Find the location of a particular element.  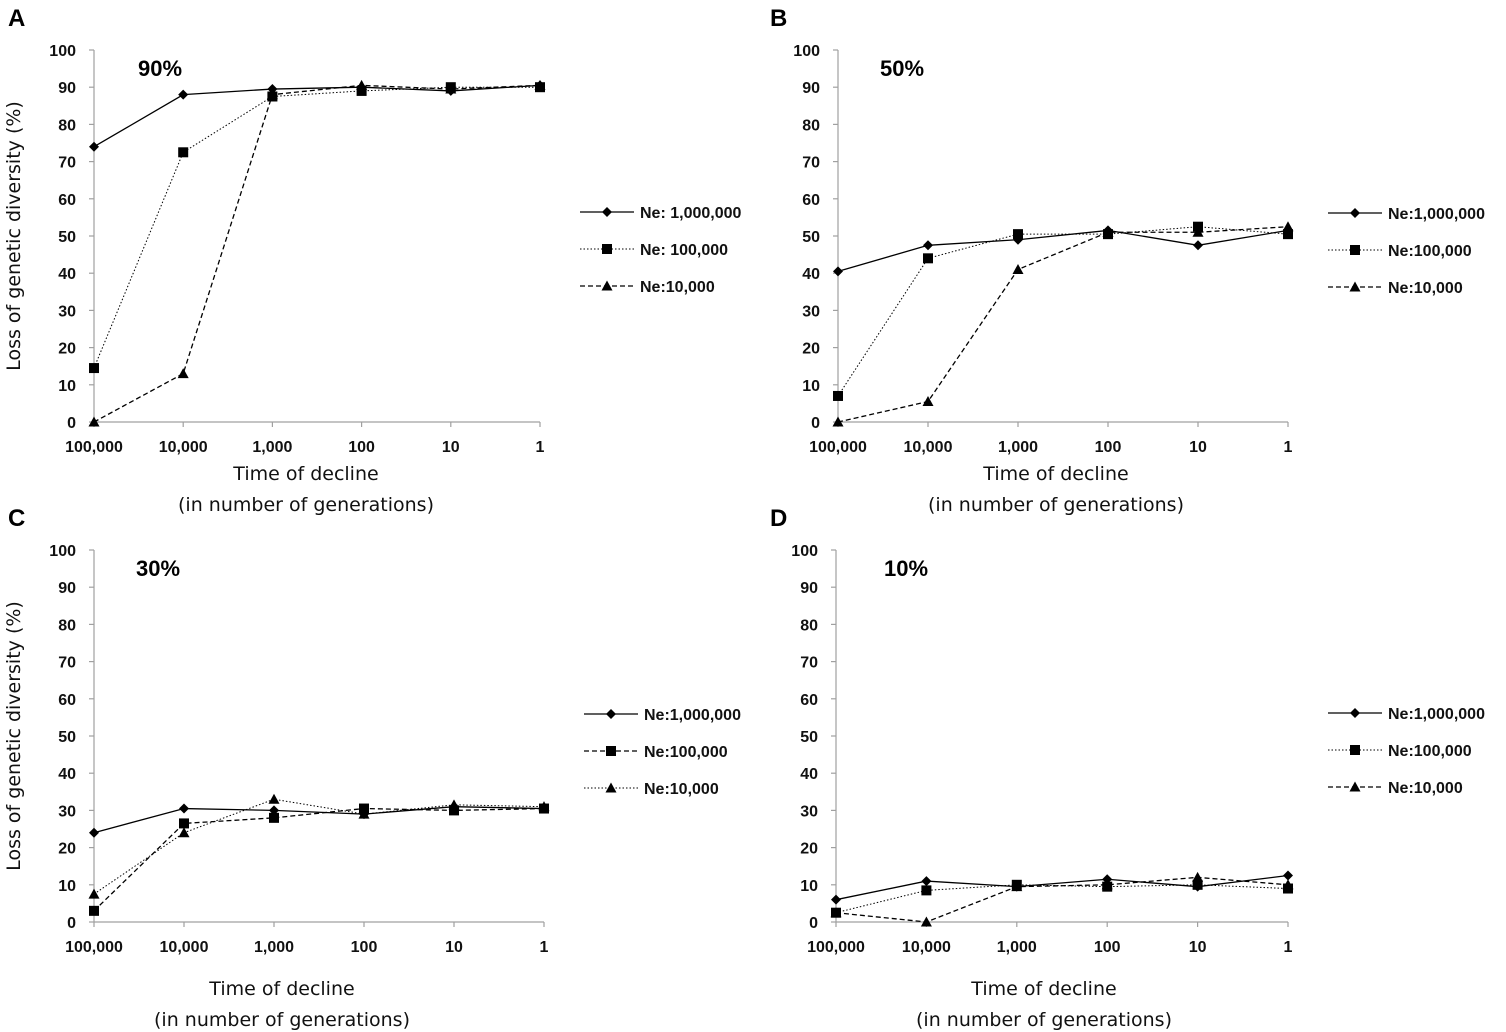

panel-letter: B is located at coordinates (778, 18).